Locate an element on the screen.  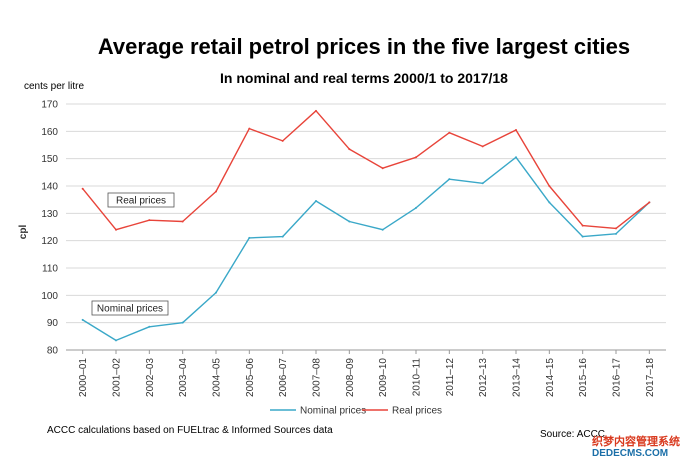
x-tick-label: 2014–15 is located at coordinates (550, 377).